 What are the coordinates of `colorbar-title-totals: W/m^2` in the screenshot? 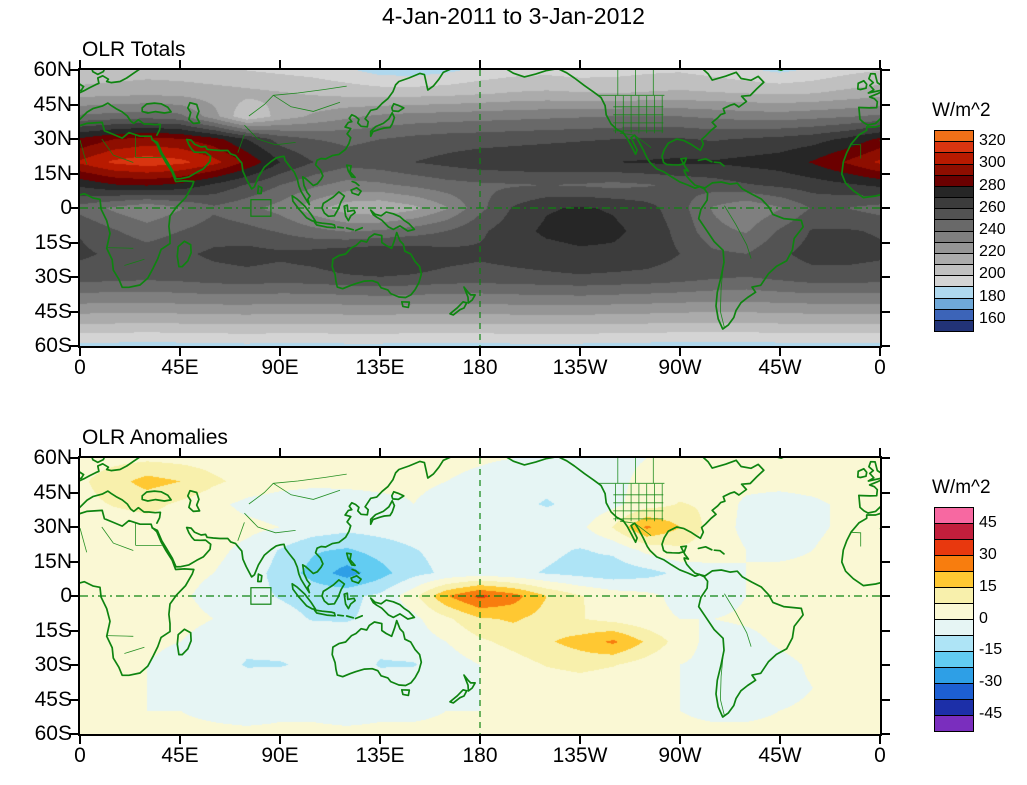 It's located at (961, 110).